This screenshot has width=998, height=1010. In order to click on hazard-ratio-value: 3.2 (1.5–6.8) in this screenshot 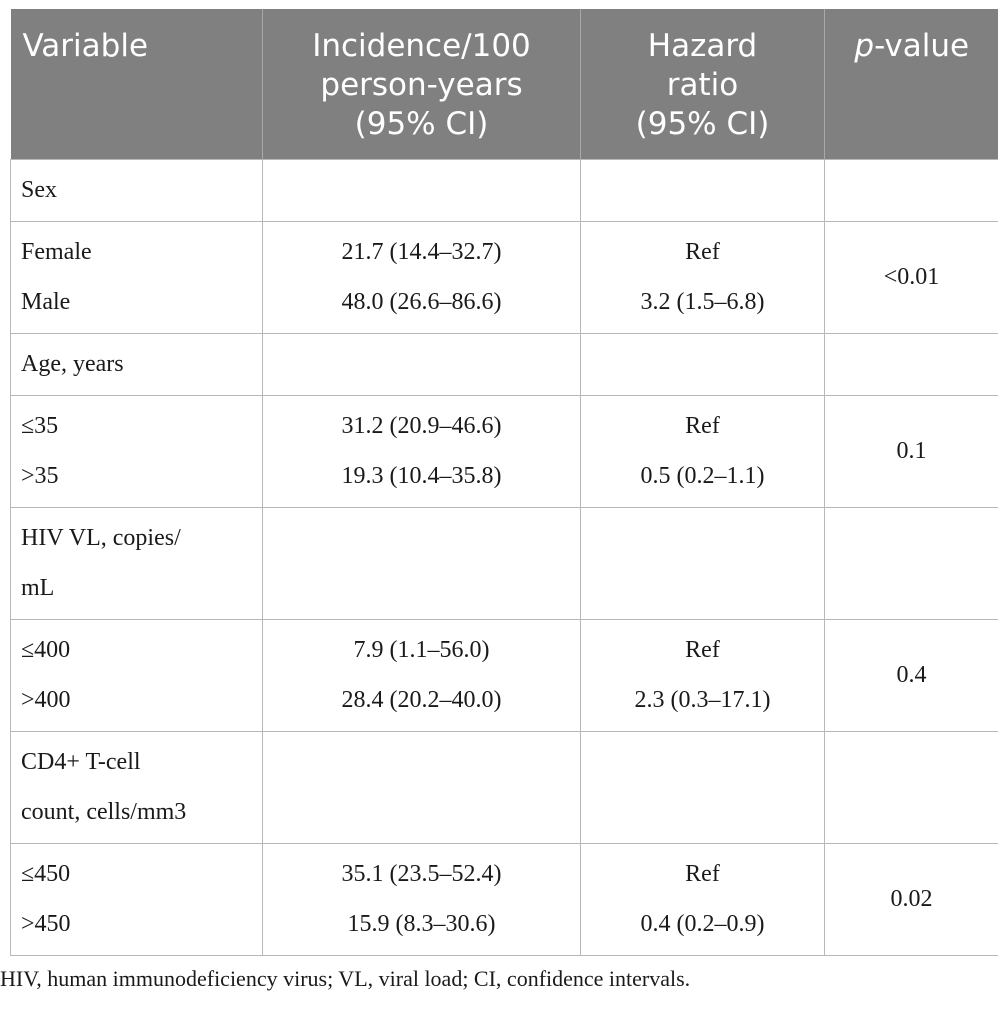, I will do `click(702, 302)`.